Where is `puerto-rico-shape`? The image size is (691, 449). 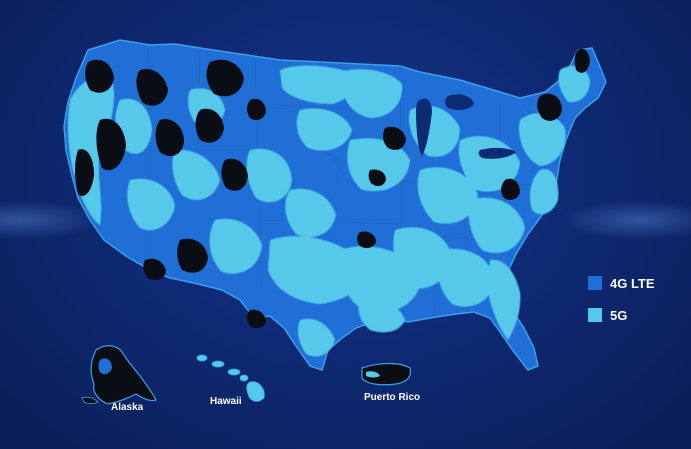
puerto-rico-shape is located at coordinates (386, 374).